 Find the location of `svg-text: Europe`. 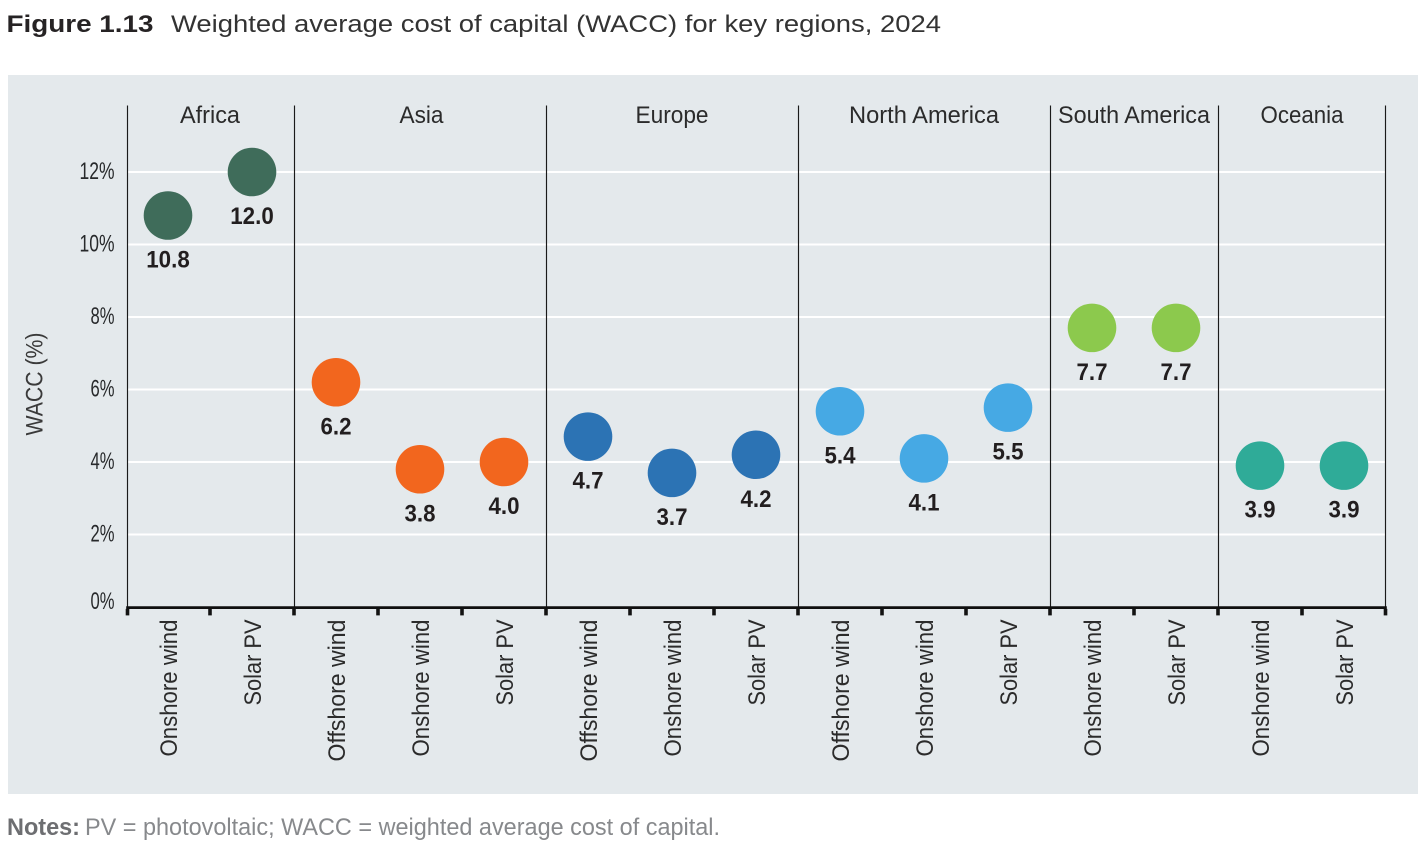

svg-text: Europe is located at coordinates (672, 115).